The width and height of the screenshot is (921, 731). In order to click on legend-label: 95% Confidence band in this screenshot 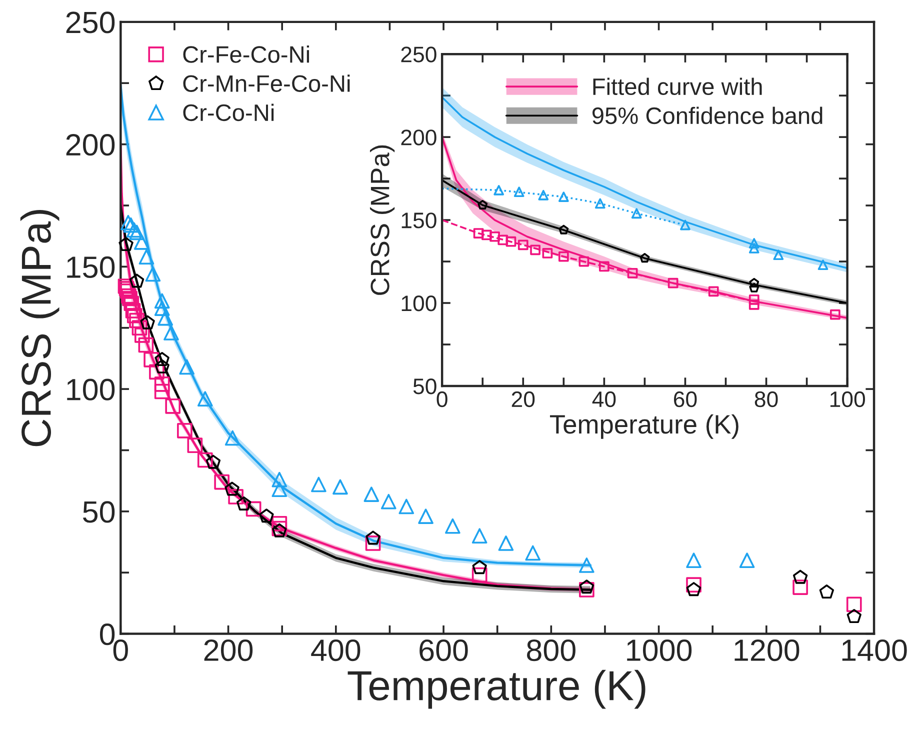, I will do `click(707, 115)`.